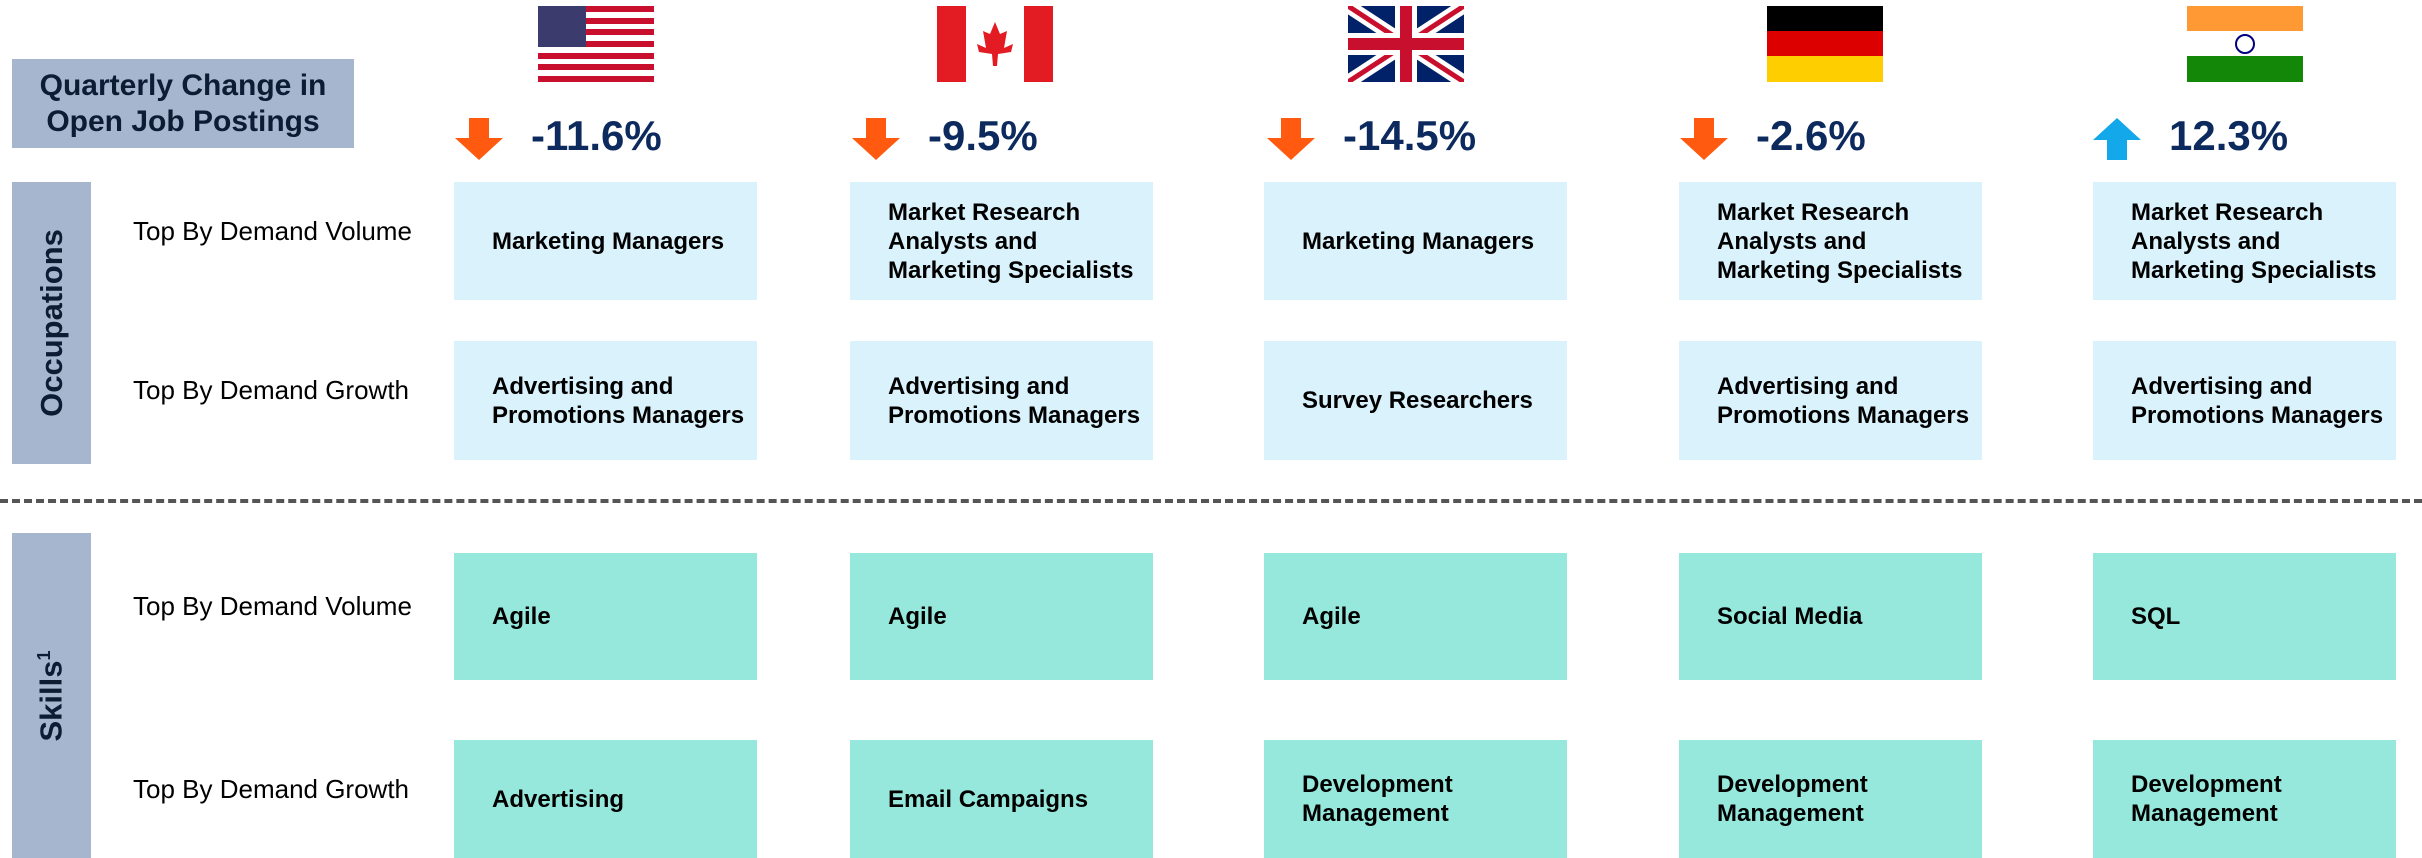 Image resolution: width=2422 pixels, height=858 pixels. I want to click on title: Quarterly Change in Open Job Postings, so click(183, 103).